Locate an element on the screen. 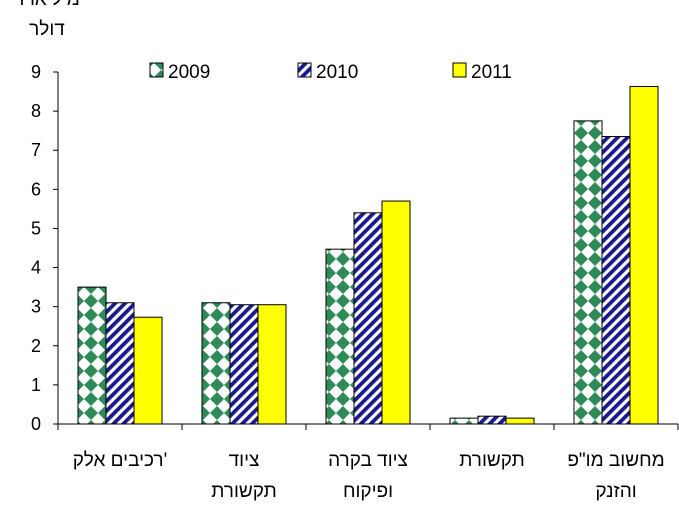 This screenshot has height=506, width=679. y-tick-label: 3 is located at coordinates (36, 307).